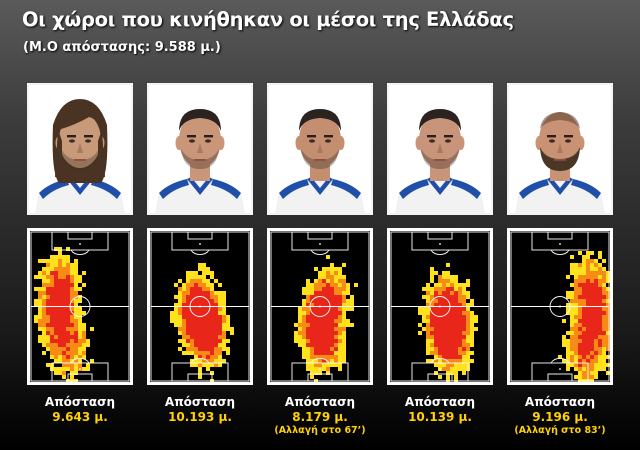  What do you see at coordinates (200, 402) in the screenshot?
I see `distance-label-2: Απόσταση` at bounding box center [200, 402].